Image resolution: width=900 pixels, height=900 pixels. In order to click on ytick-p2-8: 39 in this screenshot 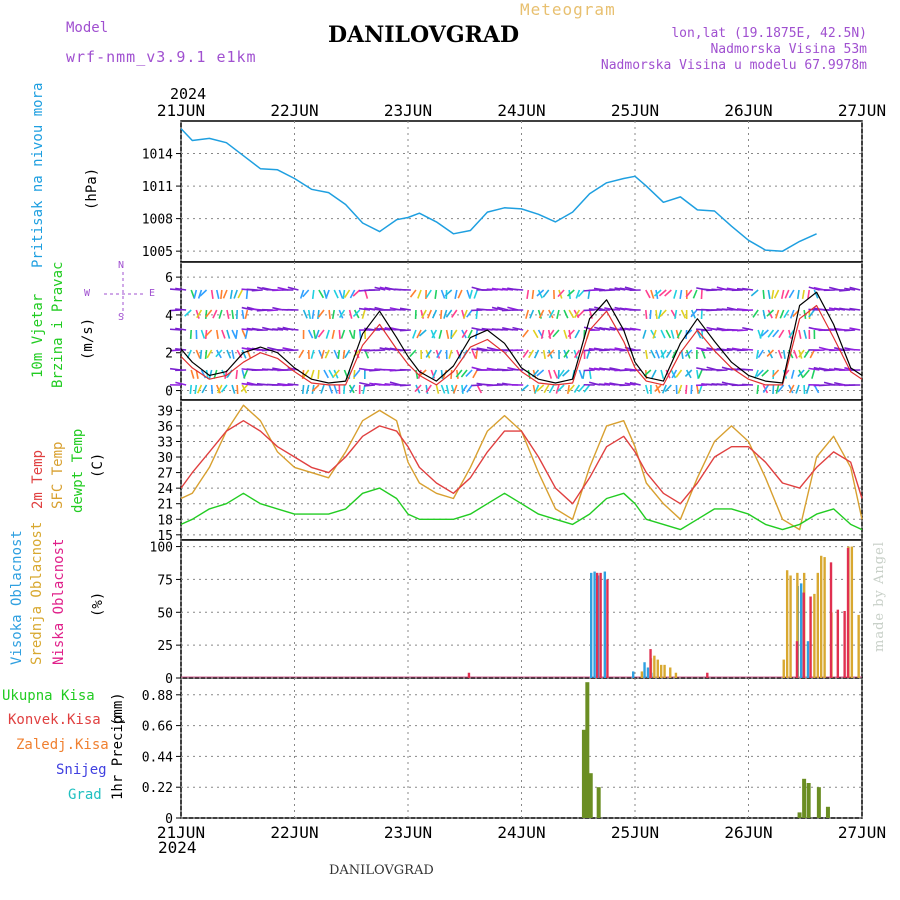, I will do `click(165, 411)`.